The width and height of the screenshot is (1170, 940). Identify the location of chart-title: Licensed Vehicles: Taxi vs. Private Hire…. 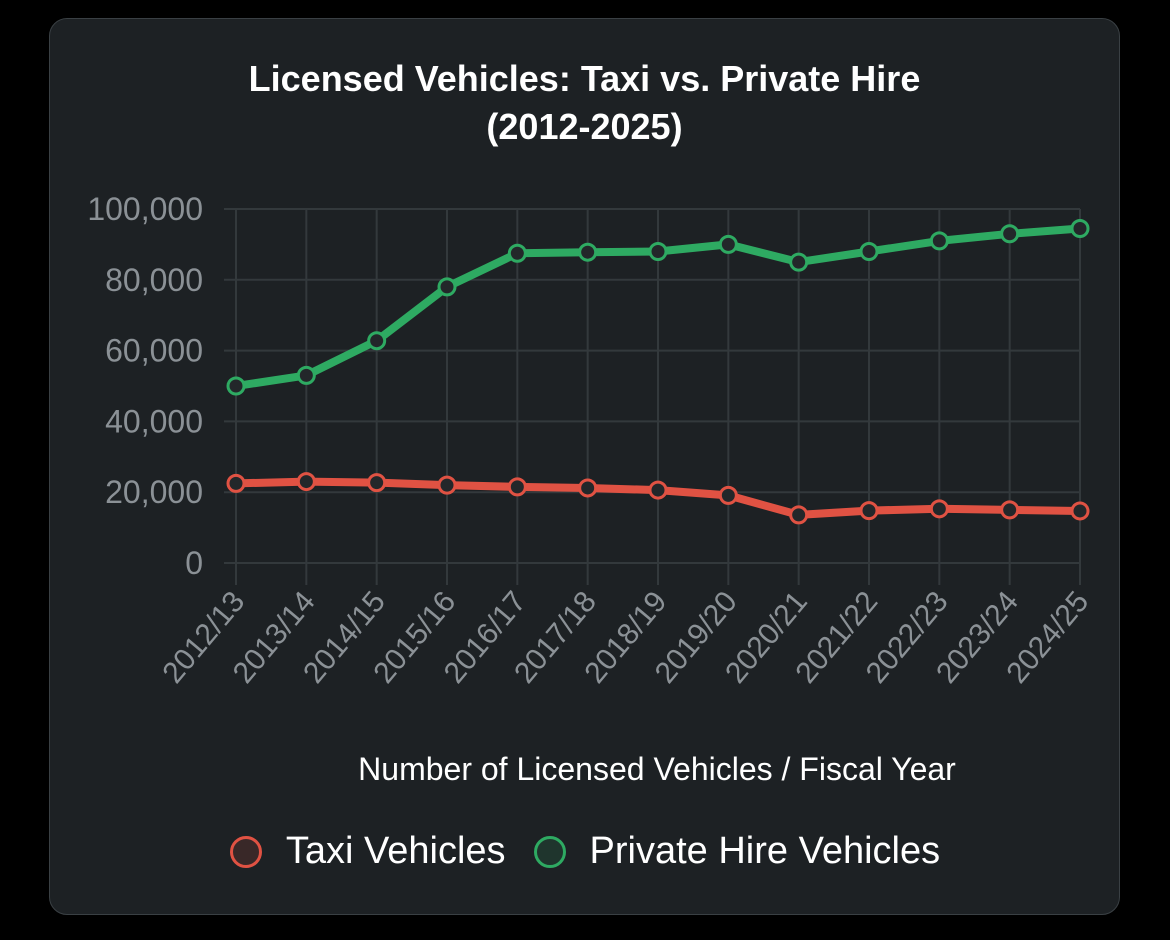
(584, 103).